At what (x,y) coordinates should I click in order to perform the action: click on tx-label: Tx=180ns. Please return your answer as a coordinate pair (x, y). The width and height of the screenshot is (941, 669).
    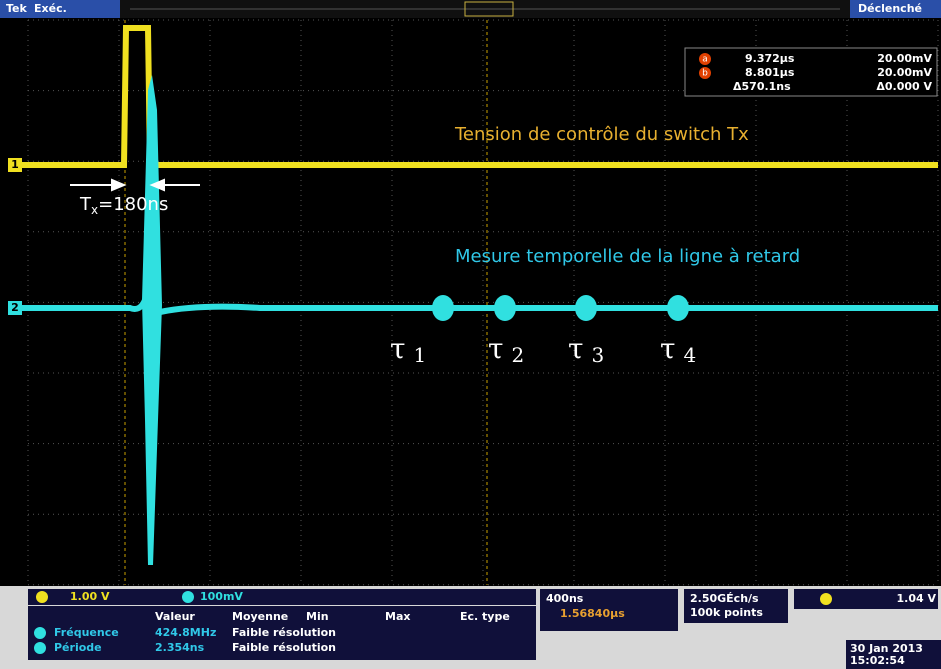
    Looking at the image, I should click on (123, 205).